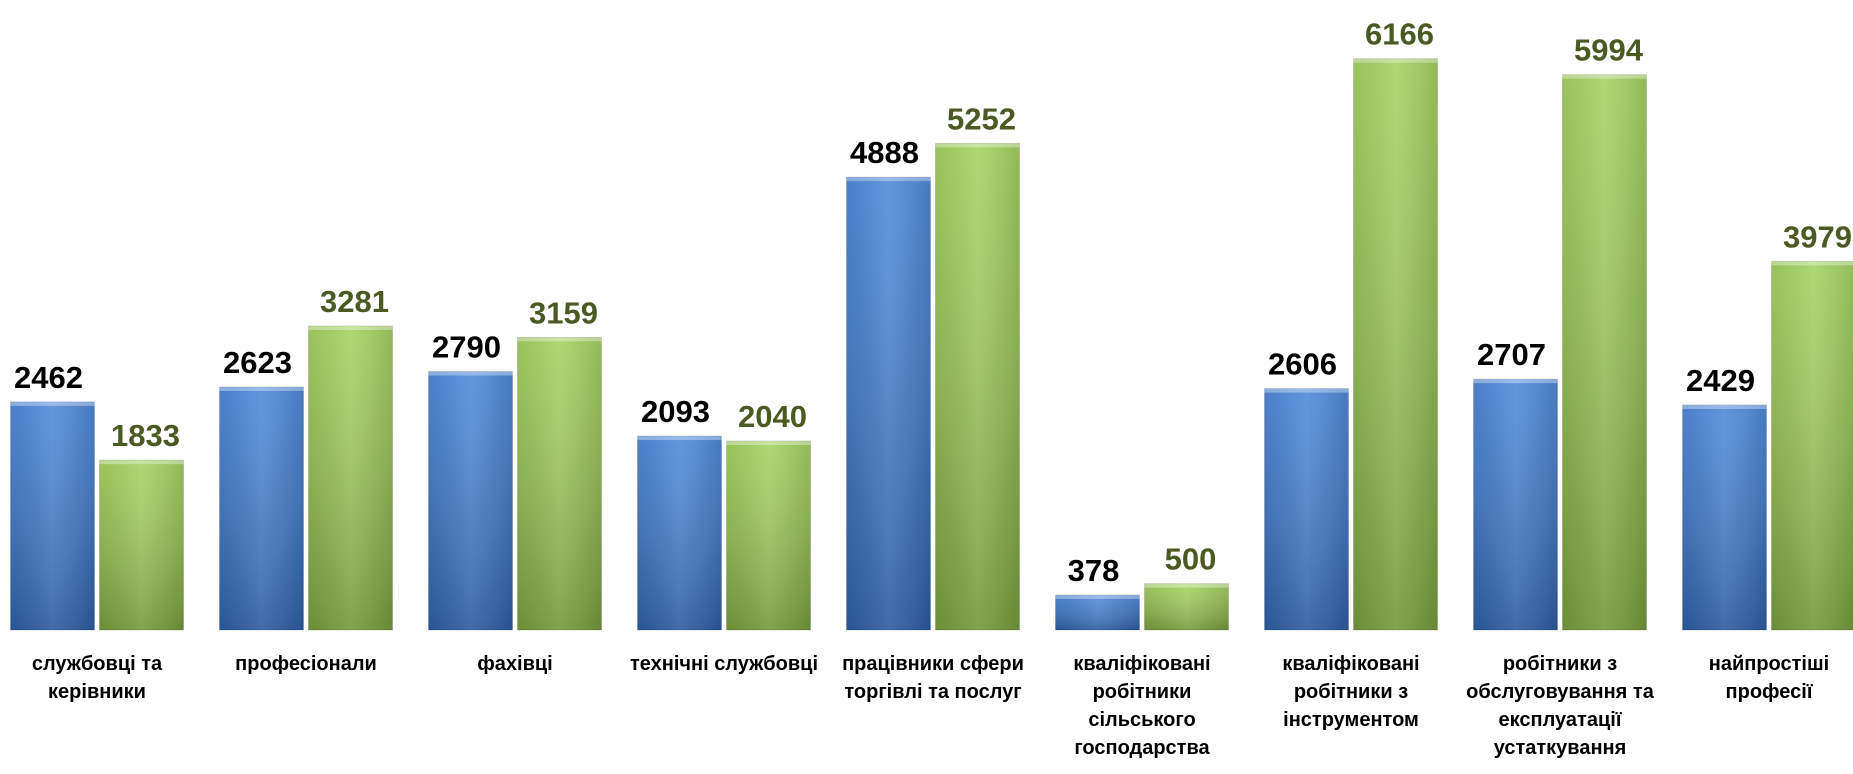 The width and height of the screenshot is (1853, 774). Describe the element at coordinates (1817, 236) in the screenshot. I see `value-label: 3979` at that location.